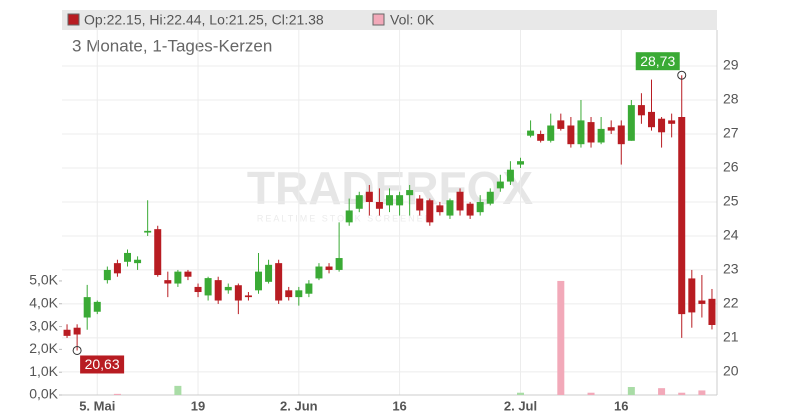 This screenshot has height=420, width=800. I want to click on y-tick-label: 24, so click(731, 235).